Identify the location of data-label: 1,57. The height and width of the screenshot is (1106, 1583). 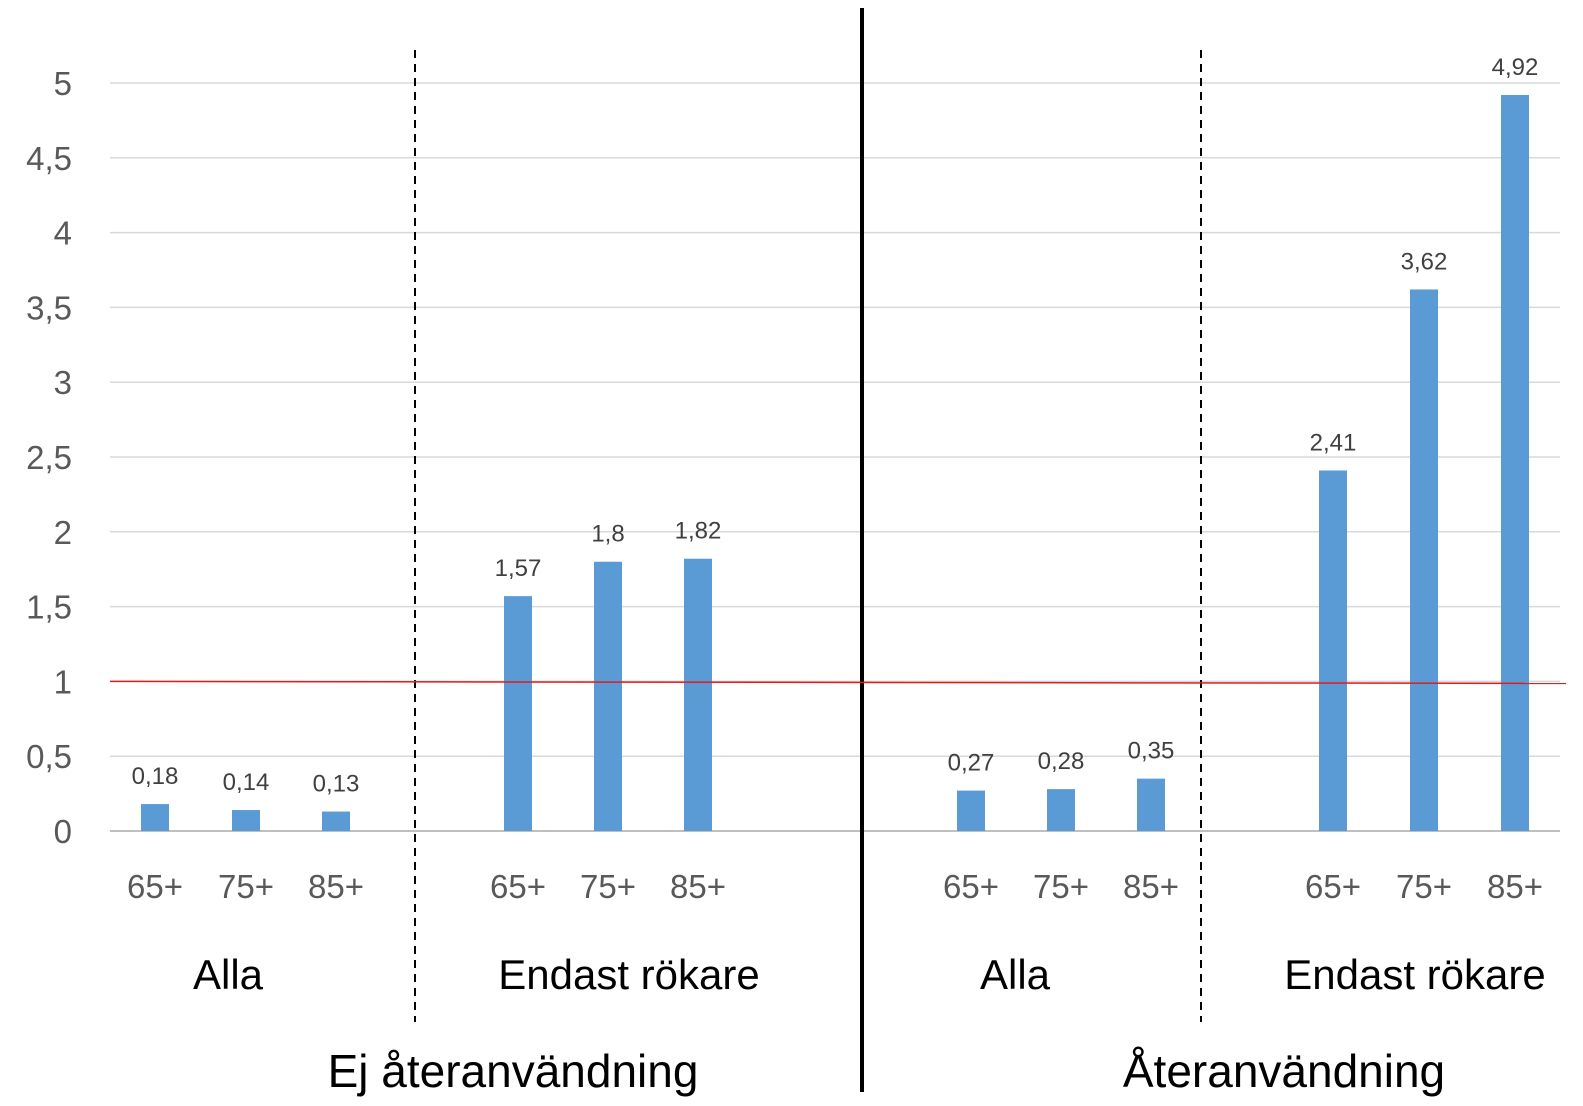
(518, 568).